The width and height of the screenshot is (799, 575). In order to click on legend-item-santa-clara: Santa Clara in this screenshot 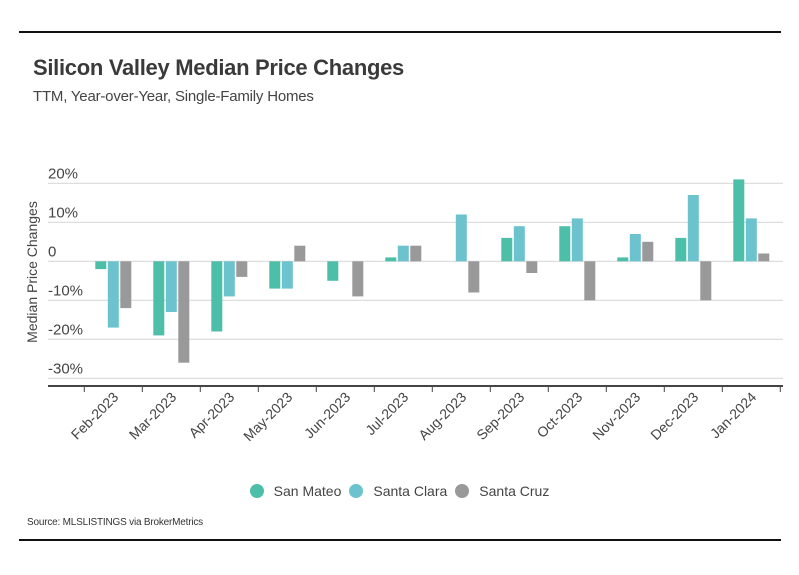, I will do `click(398, 491)`.